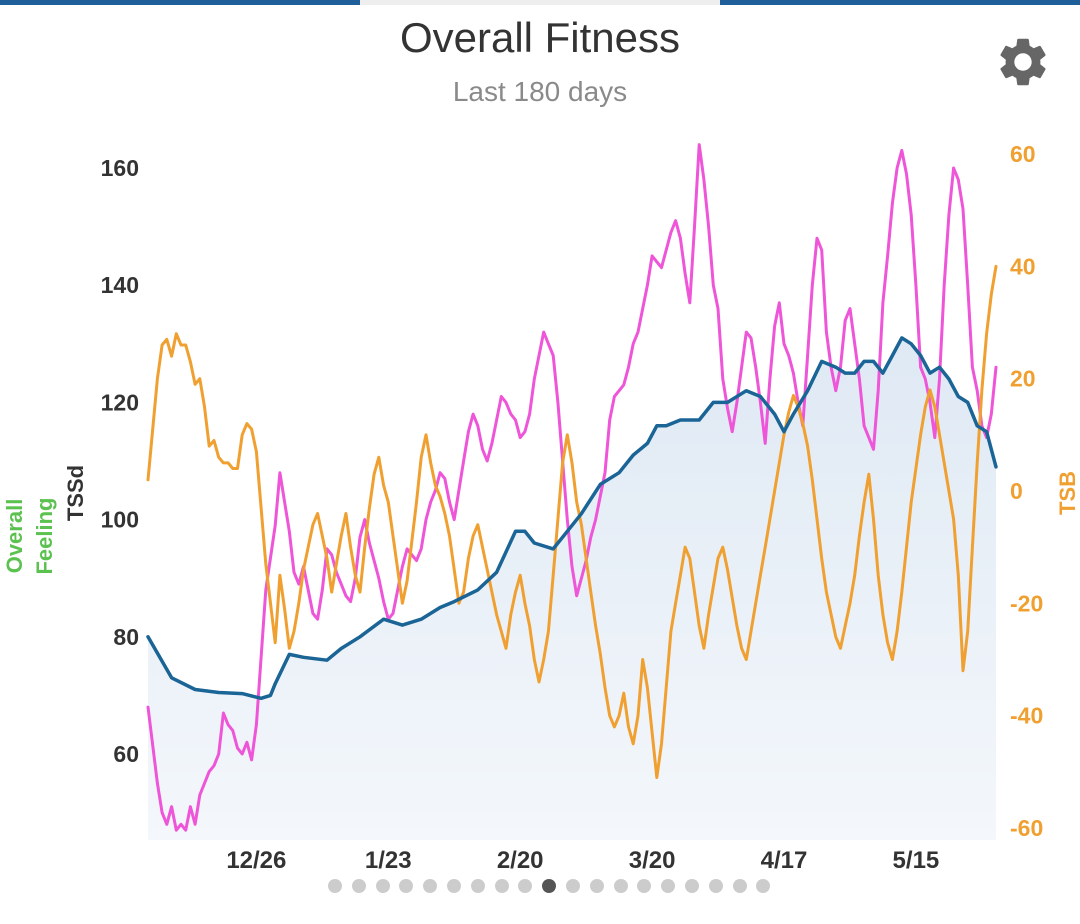  I want to click on tab-indicator-middle, so click(540, 2).